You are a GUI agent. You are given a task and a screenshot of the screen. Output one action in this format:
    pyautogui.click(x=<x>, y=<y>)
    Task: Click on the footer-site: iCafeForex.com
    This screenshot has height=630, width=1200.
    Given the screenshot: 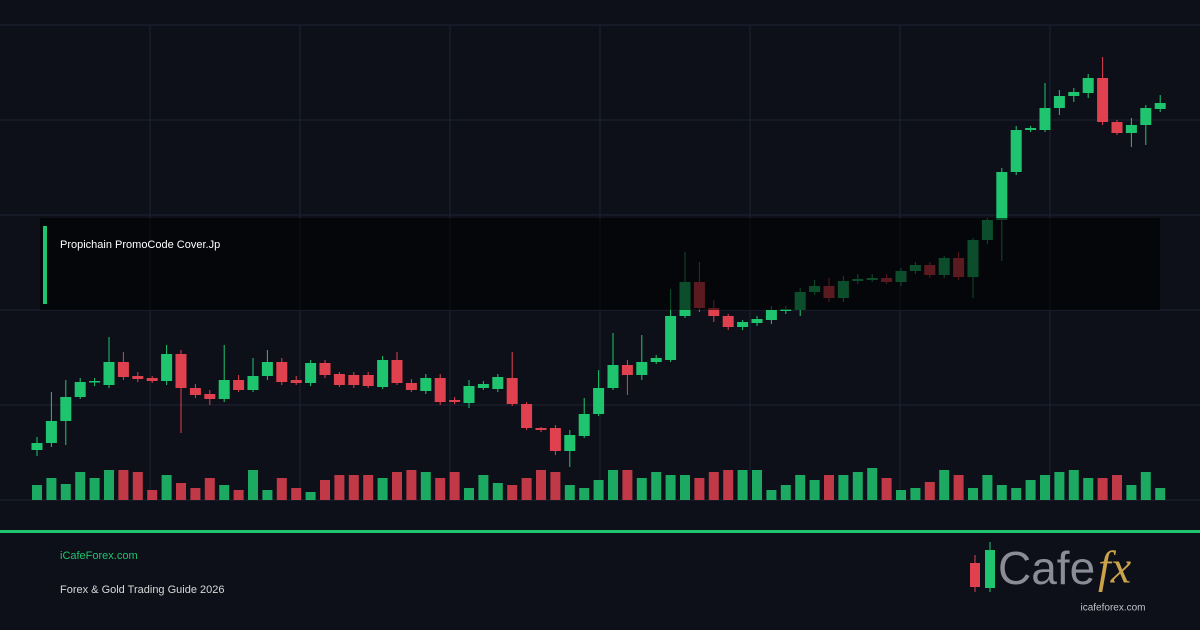 What is the action you would take?
    pyautogui.click(x=99, y=556)
    